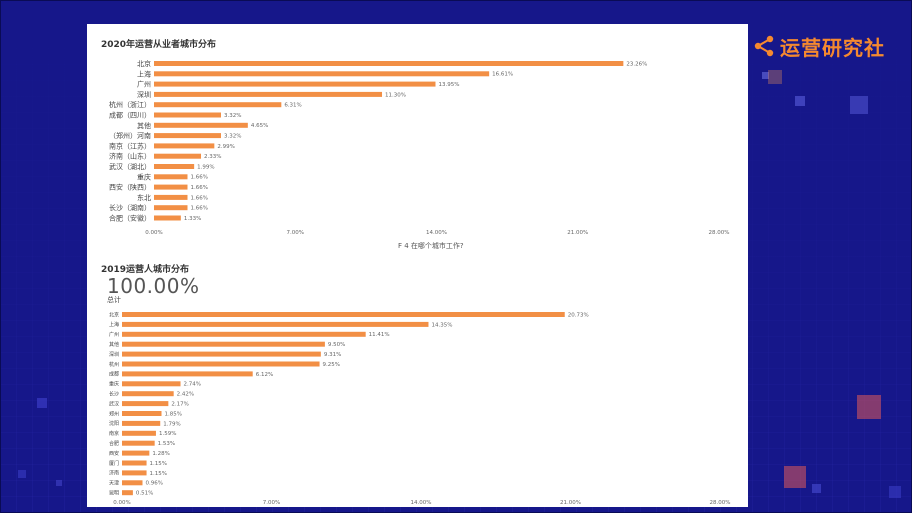  What do you see at coordinates (130, 104) in the screenshot?
I see `category-label: 杭州（浙江）` at bounding box center [130, 104].